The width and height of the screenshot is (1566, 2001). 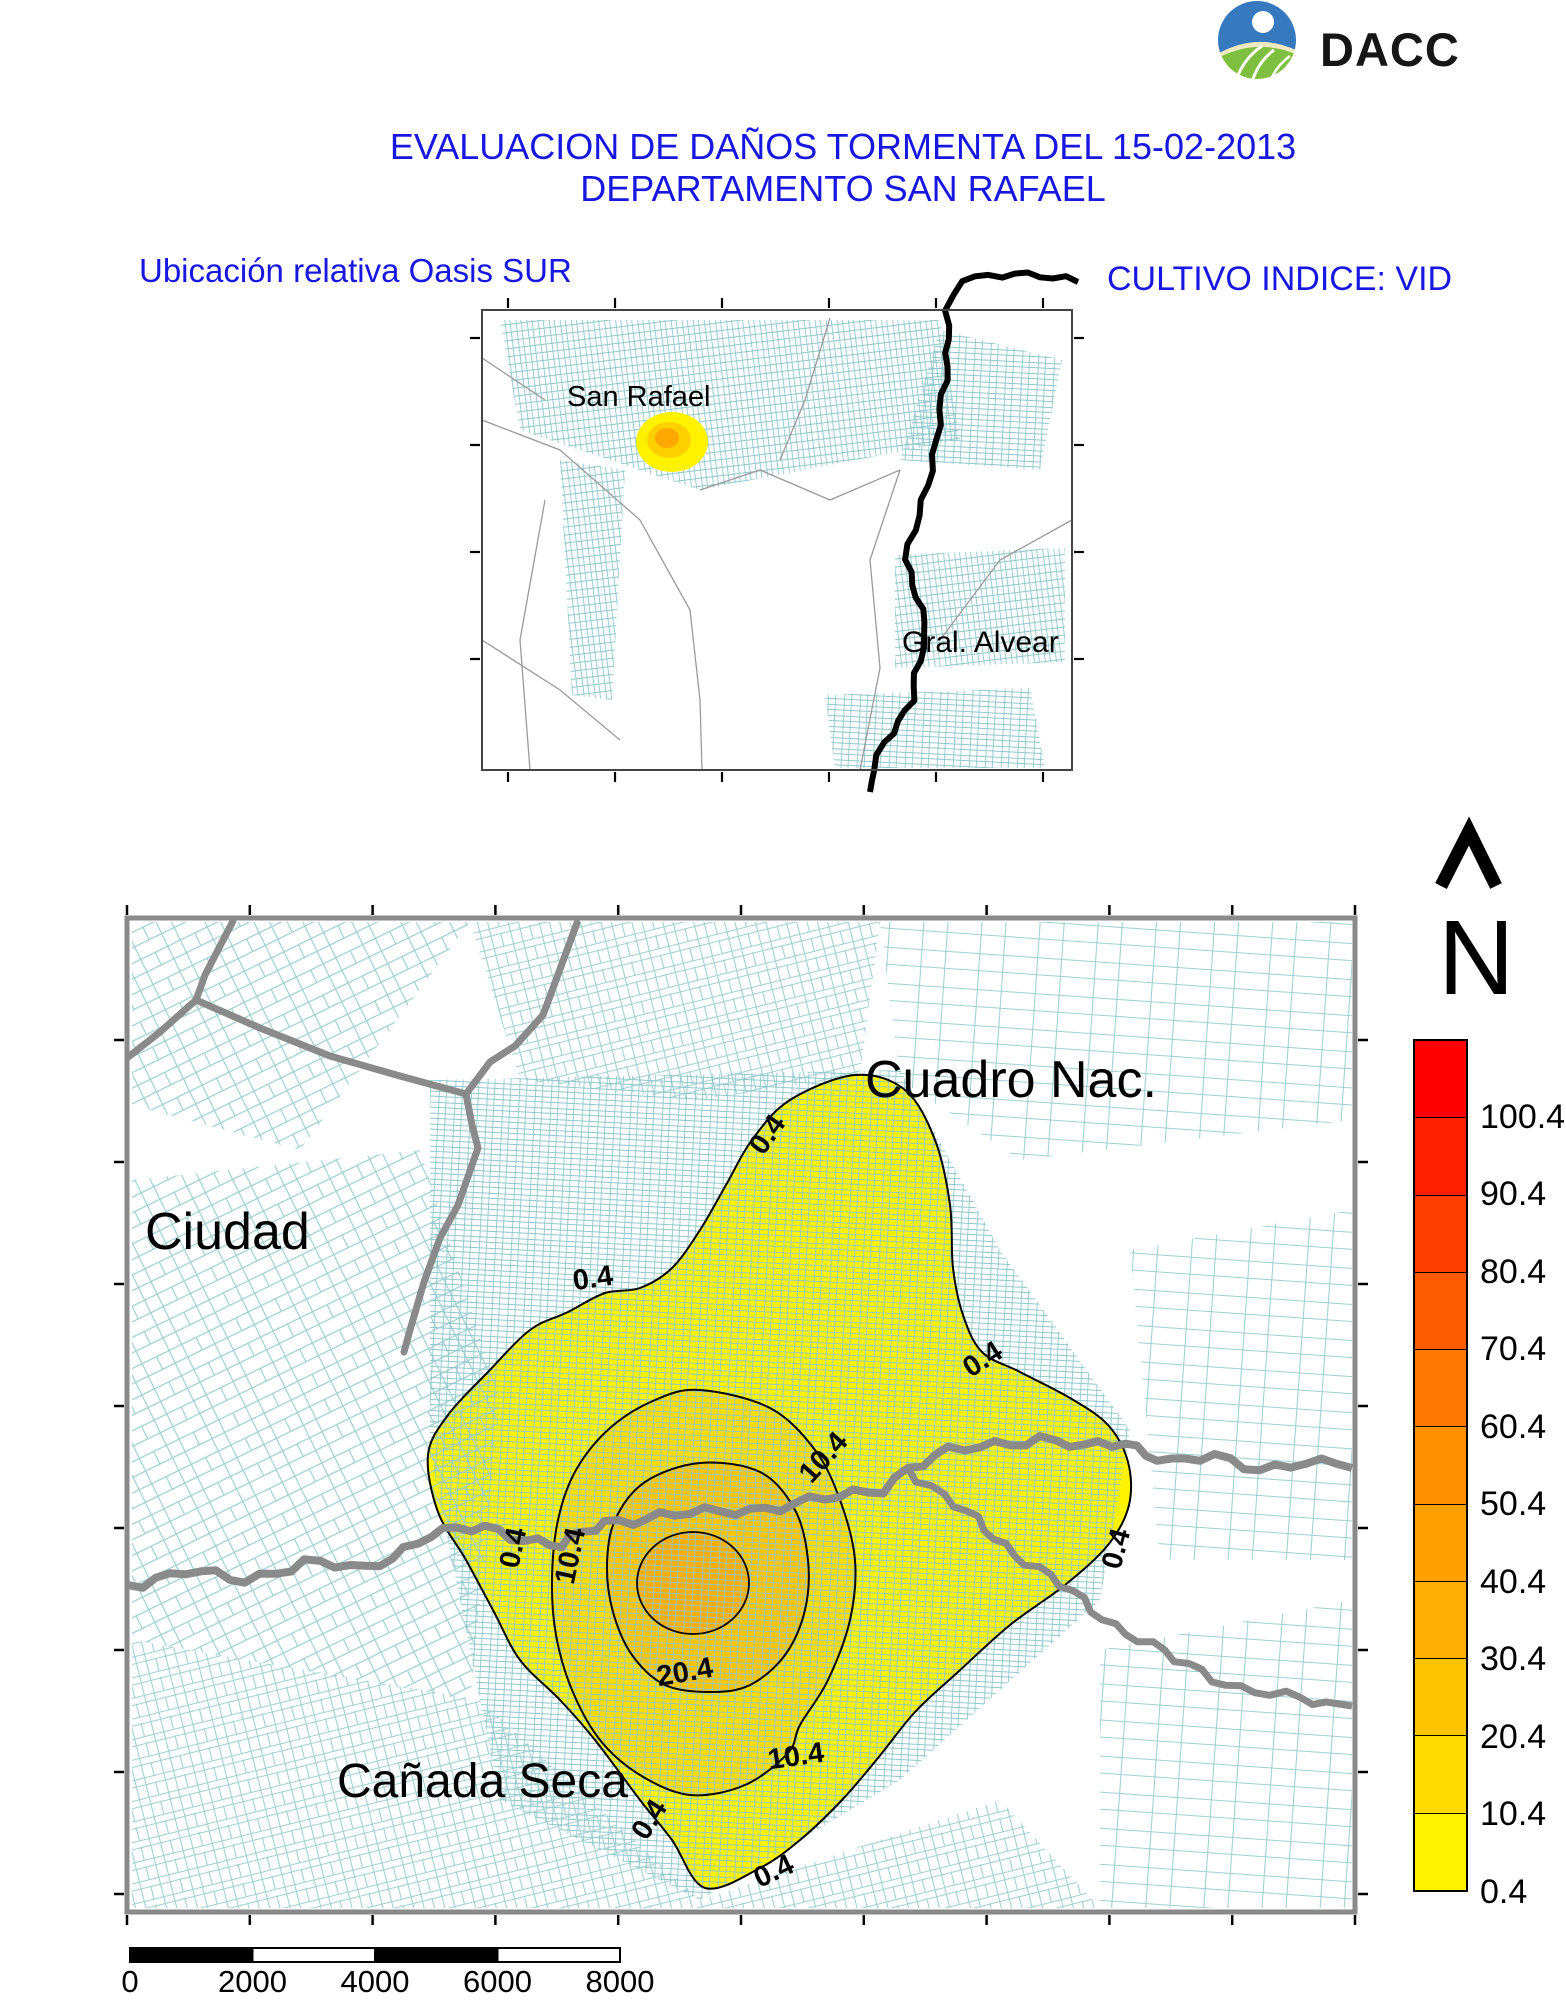 I want to click on overview-place-label: San Rafael, so click(x=639, y=397).